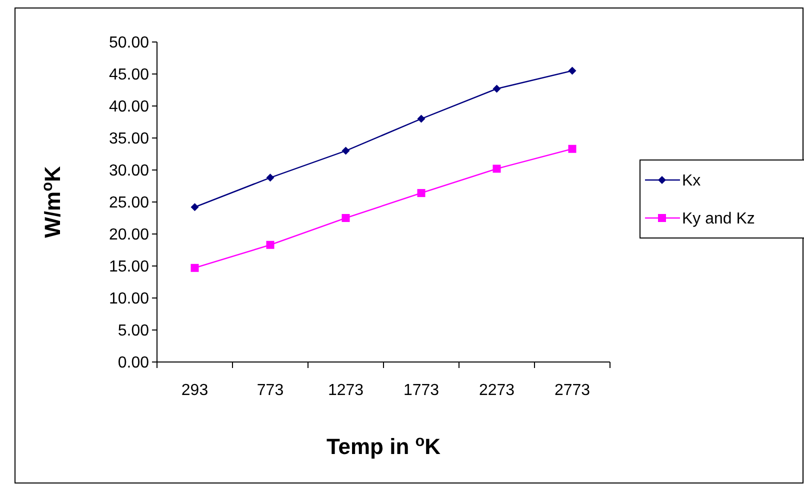  What do you see at coordinates (129, 299) in the screenshot?
I see `y-tick-label: 10.00` at bounding box center [129, 299].